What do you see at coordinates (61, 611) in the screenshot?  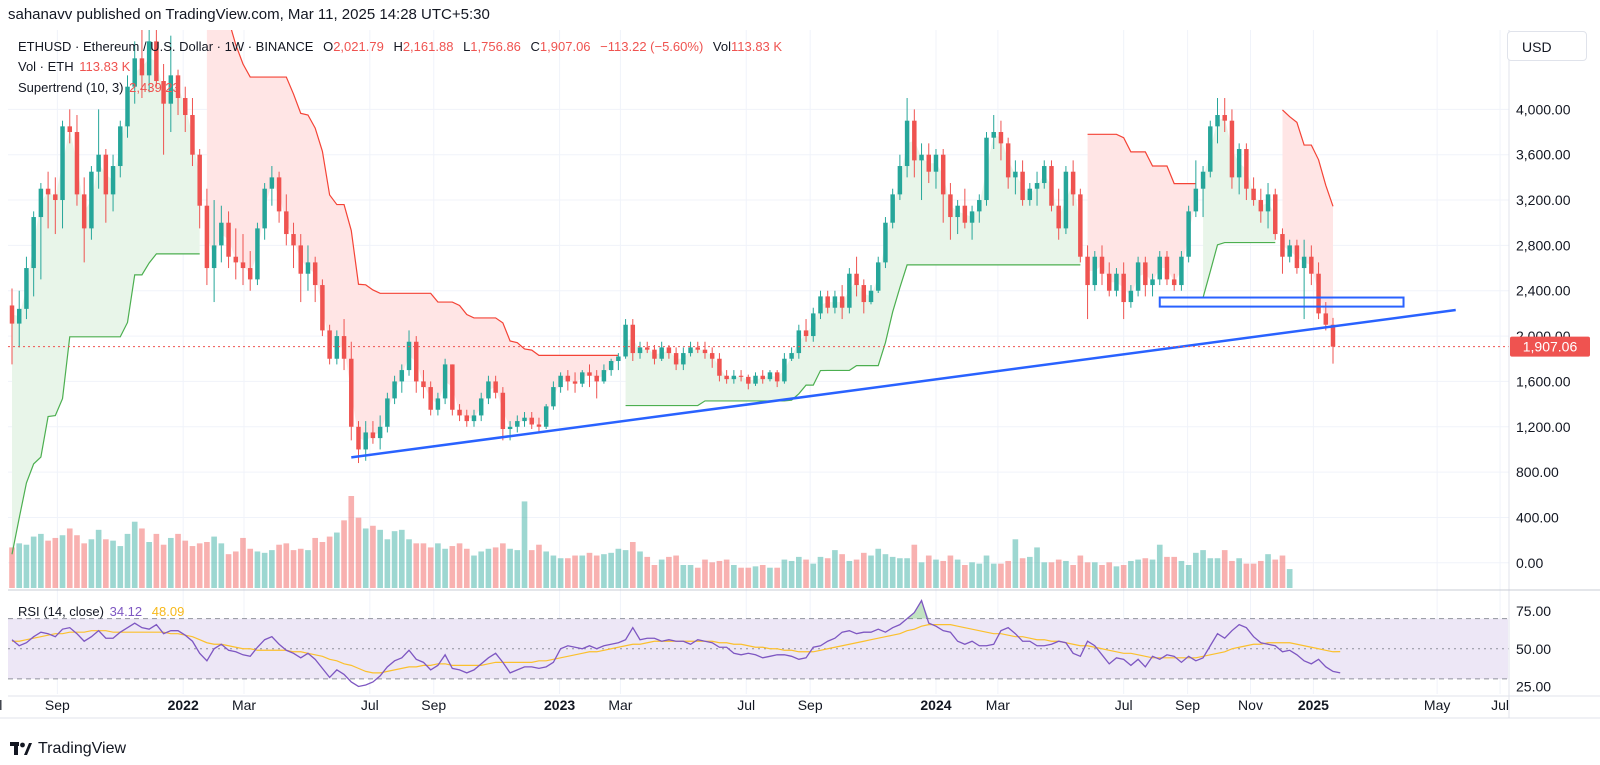 I see `rsi-label: RSI (14, close)` at bounding box center [61, 611].